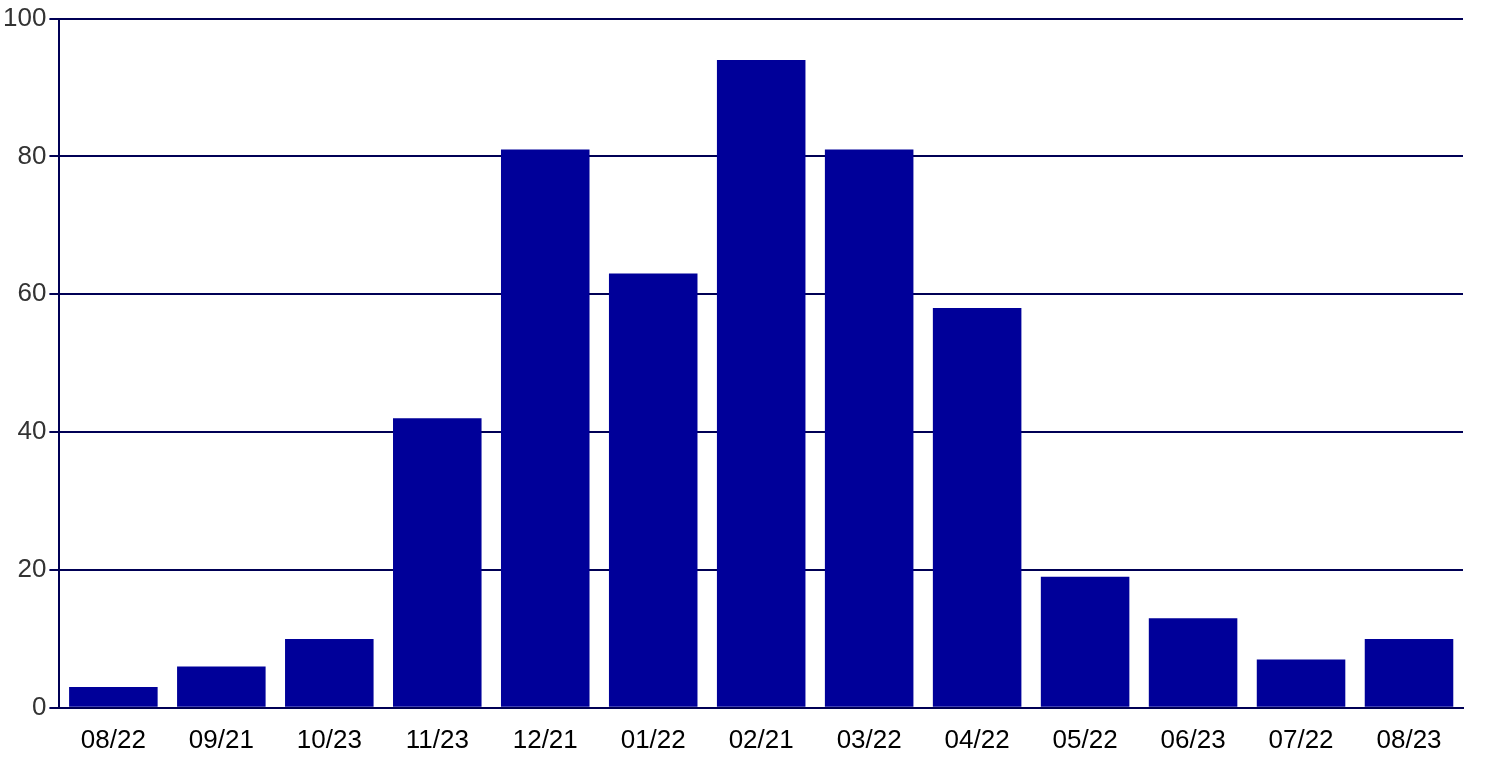 This screenshot has width=1493, height=759. Describe the element at coordinates (24, 16) in the screenshot. I see `y-tick-label: 100` at that location.